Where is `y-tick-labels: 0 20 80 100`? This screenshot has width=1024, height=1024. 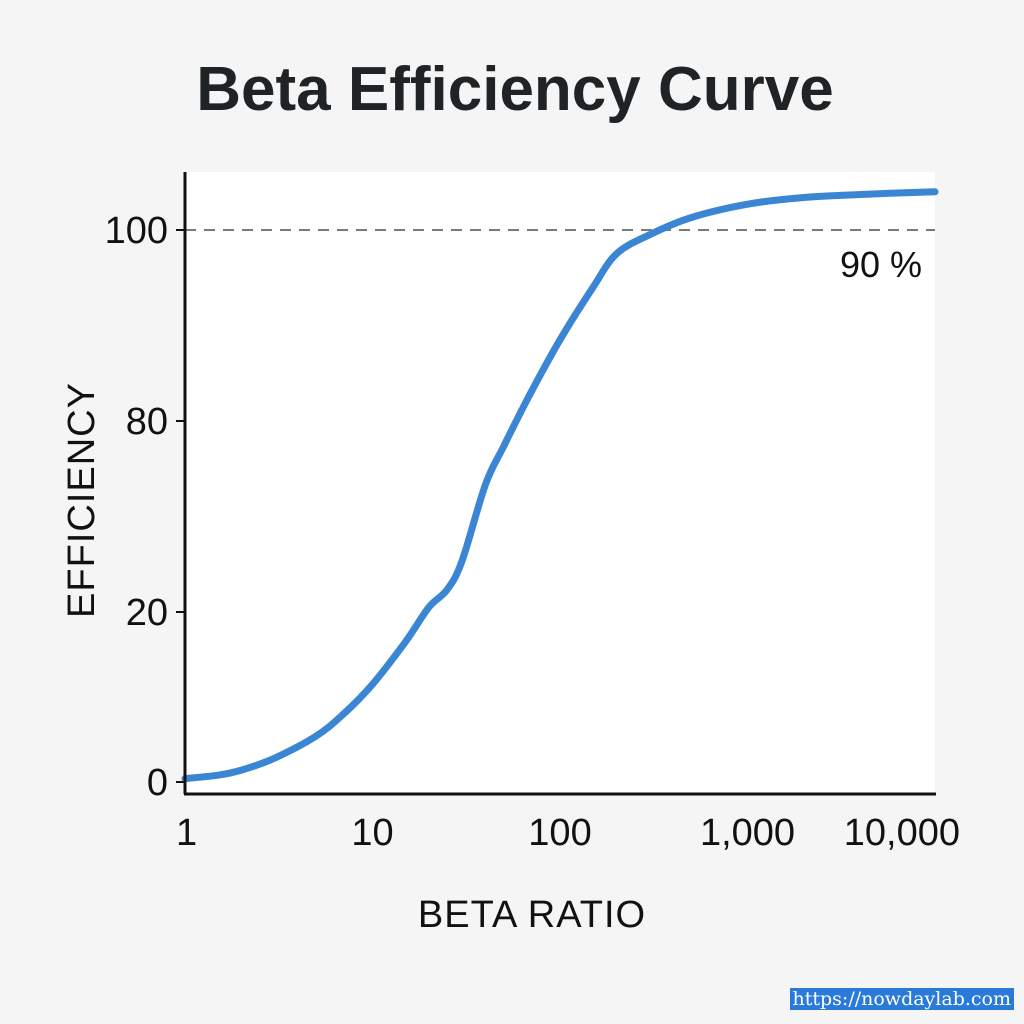
y-tick-labels: 0 20 80 100 is located at coordinates (145, 507).